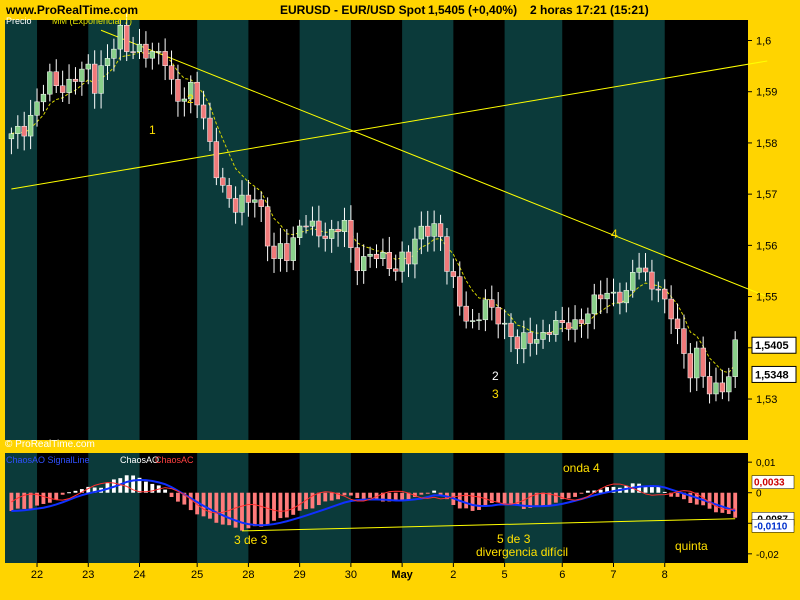 The width and height of the screenshot is (800, 600). Describe the element at coordinates (759, 494) in the screenshot. I see `osc-tick-label: 0` at that location.